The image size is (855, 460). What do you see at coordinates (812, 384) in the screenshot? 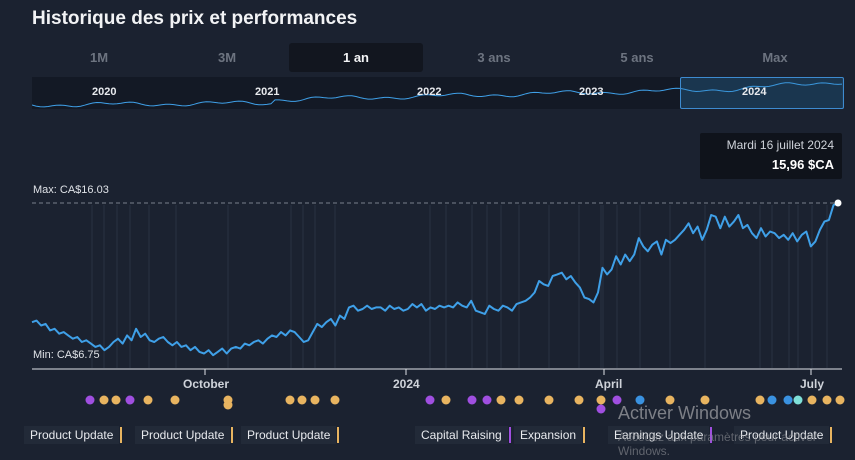
I see `x-label-july: July` at bounding box center [812, 384].